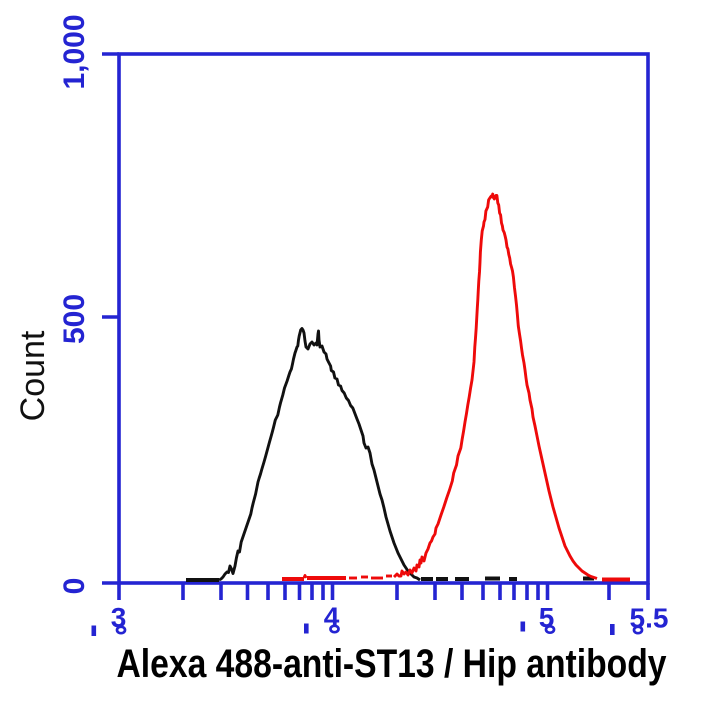 The image size is (701, 708). What do you see at coordinates (74, 319) in the screenshot?
I see `svg-text: 500` at bounding box center [74, 319].